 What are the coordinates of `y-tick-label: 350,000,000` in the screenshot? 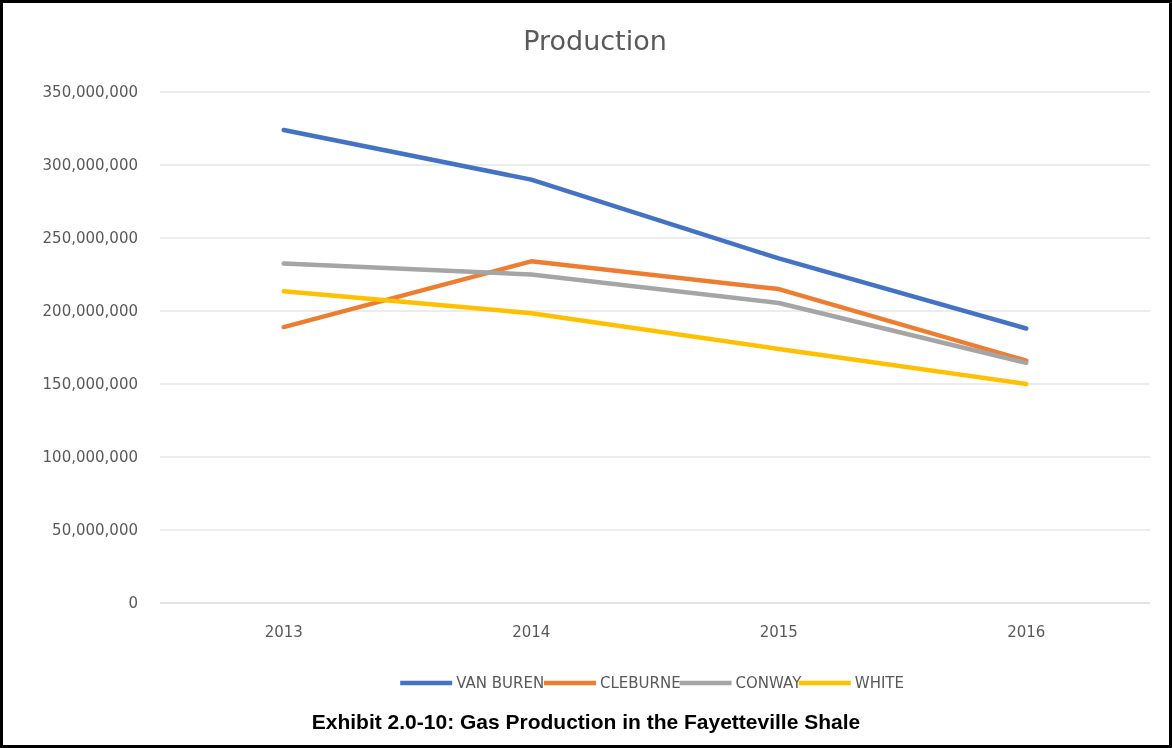 It's located at (90, 92).